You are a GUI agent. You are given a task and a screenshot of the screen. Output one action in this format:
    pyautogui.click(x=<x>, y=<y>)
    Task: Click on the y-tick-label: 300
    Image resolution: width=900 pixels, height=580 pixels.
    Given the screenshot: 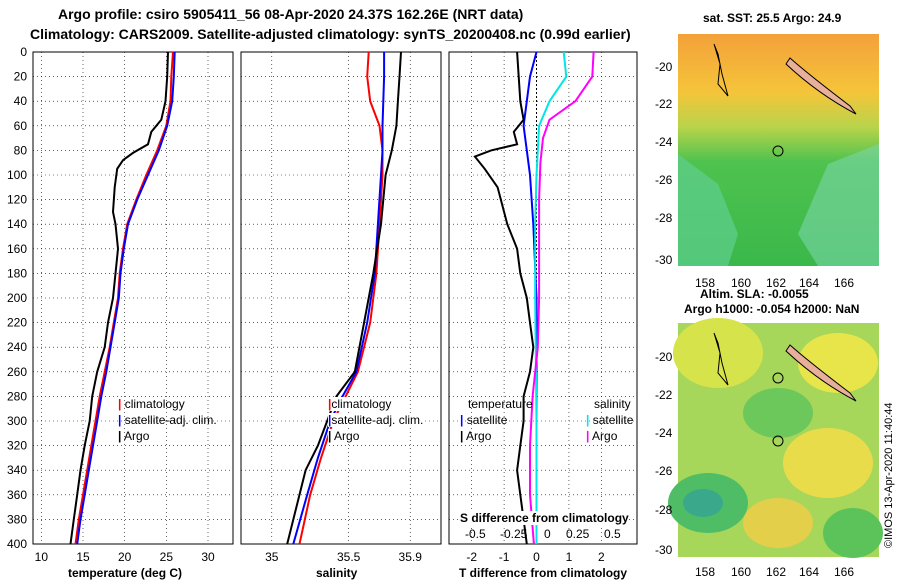 What is the action you would take?
    pyautogui.click(x=17, y=421)
    